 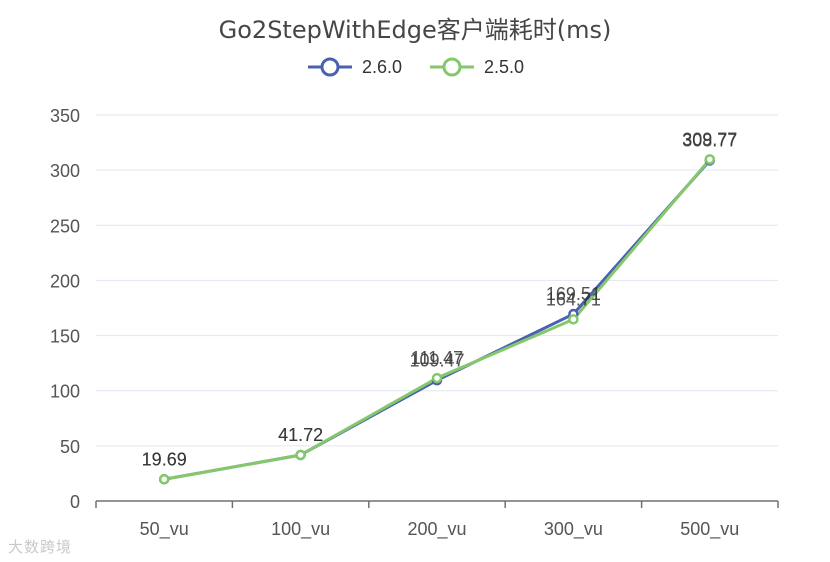 I want to click on data-label-2.5.0: 309.77, so click(x=709, y=139).